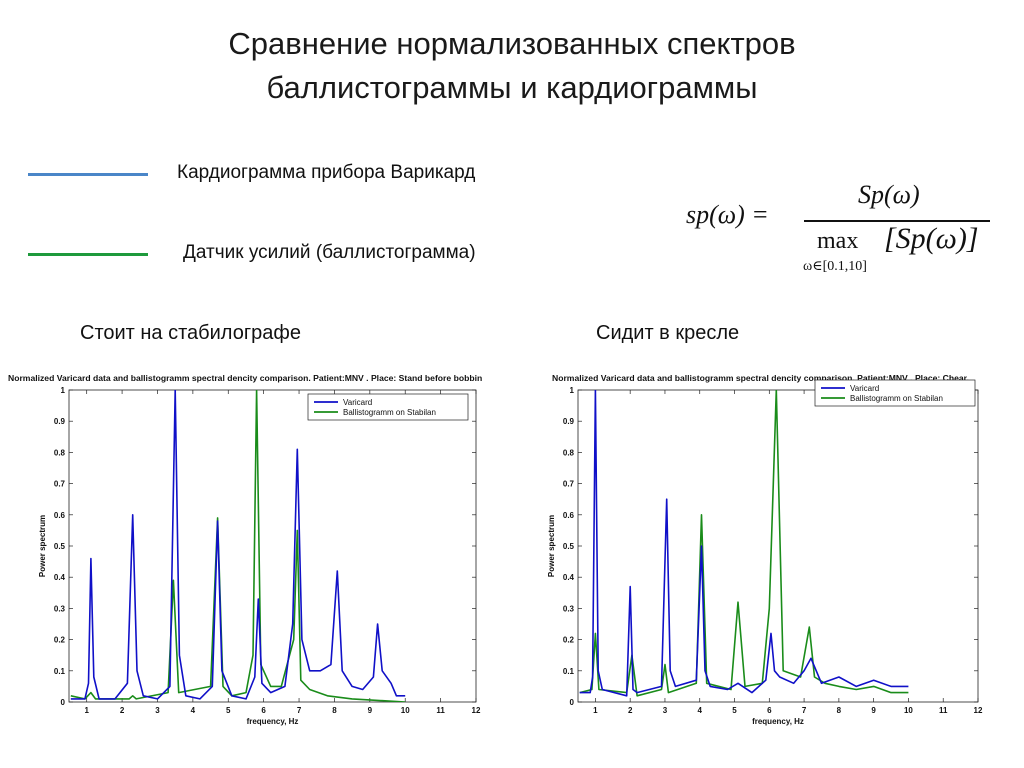 Image resolution: width=1024 pixels, height=768 pixels. I want to click on formula-fraction-bar, so click(897, 221).